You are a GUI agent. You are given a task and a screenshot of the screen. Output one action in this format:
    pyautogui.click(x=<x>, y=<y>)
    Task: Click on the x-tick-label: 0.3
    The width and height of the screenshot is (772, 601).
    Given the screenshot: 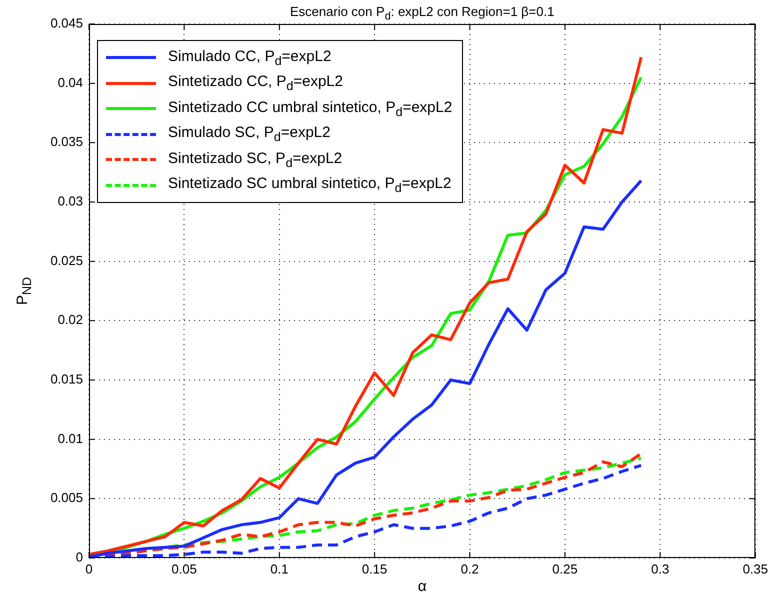 What is the action you would take?
    pyautogui.click(x=660, y=568)
    